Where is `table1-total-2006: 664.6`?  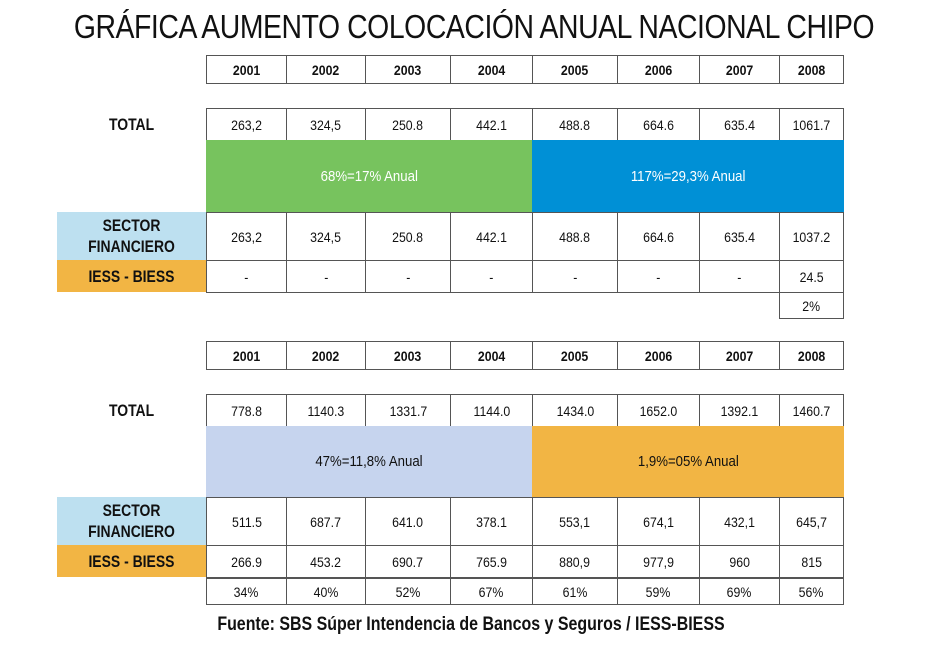 table1-total-2006: 664.6 is located at coordinates (658, 124).